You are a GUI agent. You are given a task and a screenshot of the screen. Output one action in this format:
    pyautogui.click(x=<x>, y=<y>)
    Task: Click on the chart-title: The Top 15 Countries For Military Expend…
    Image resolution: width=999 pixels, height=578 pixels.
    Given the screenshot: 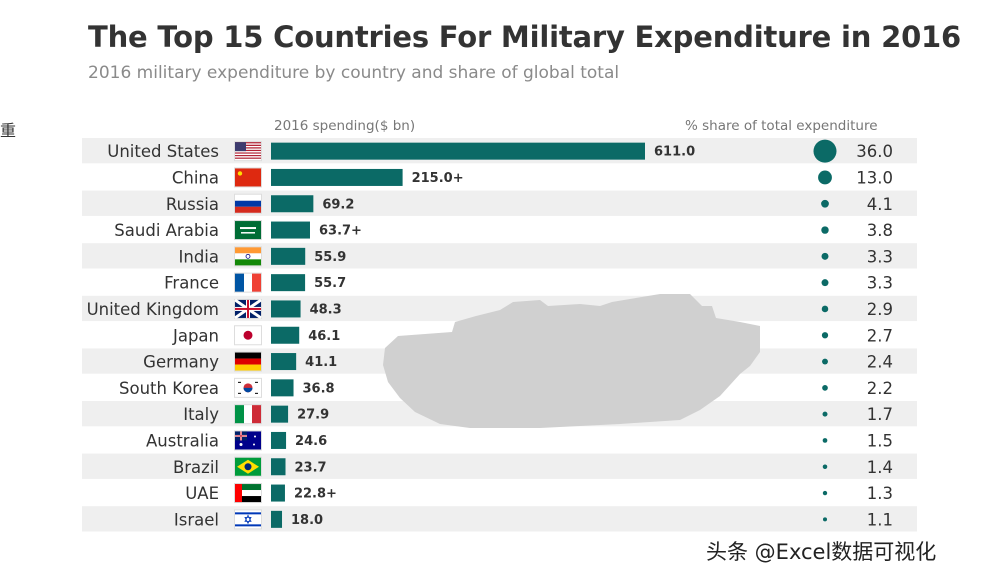 What is the action you would take?
    pyautogui.click(x=525, y=37)
    